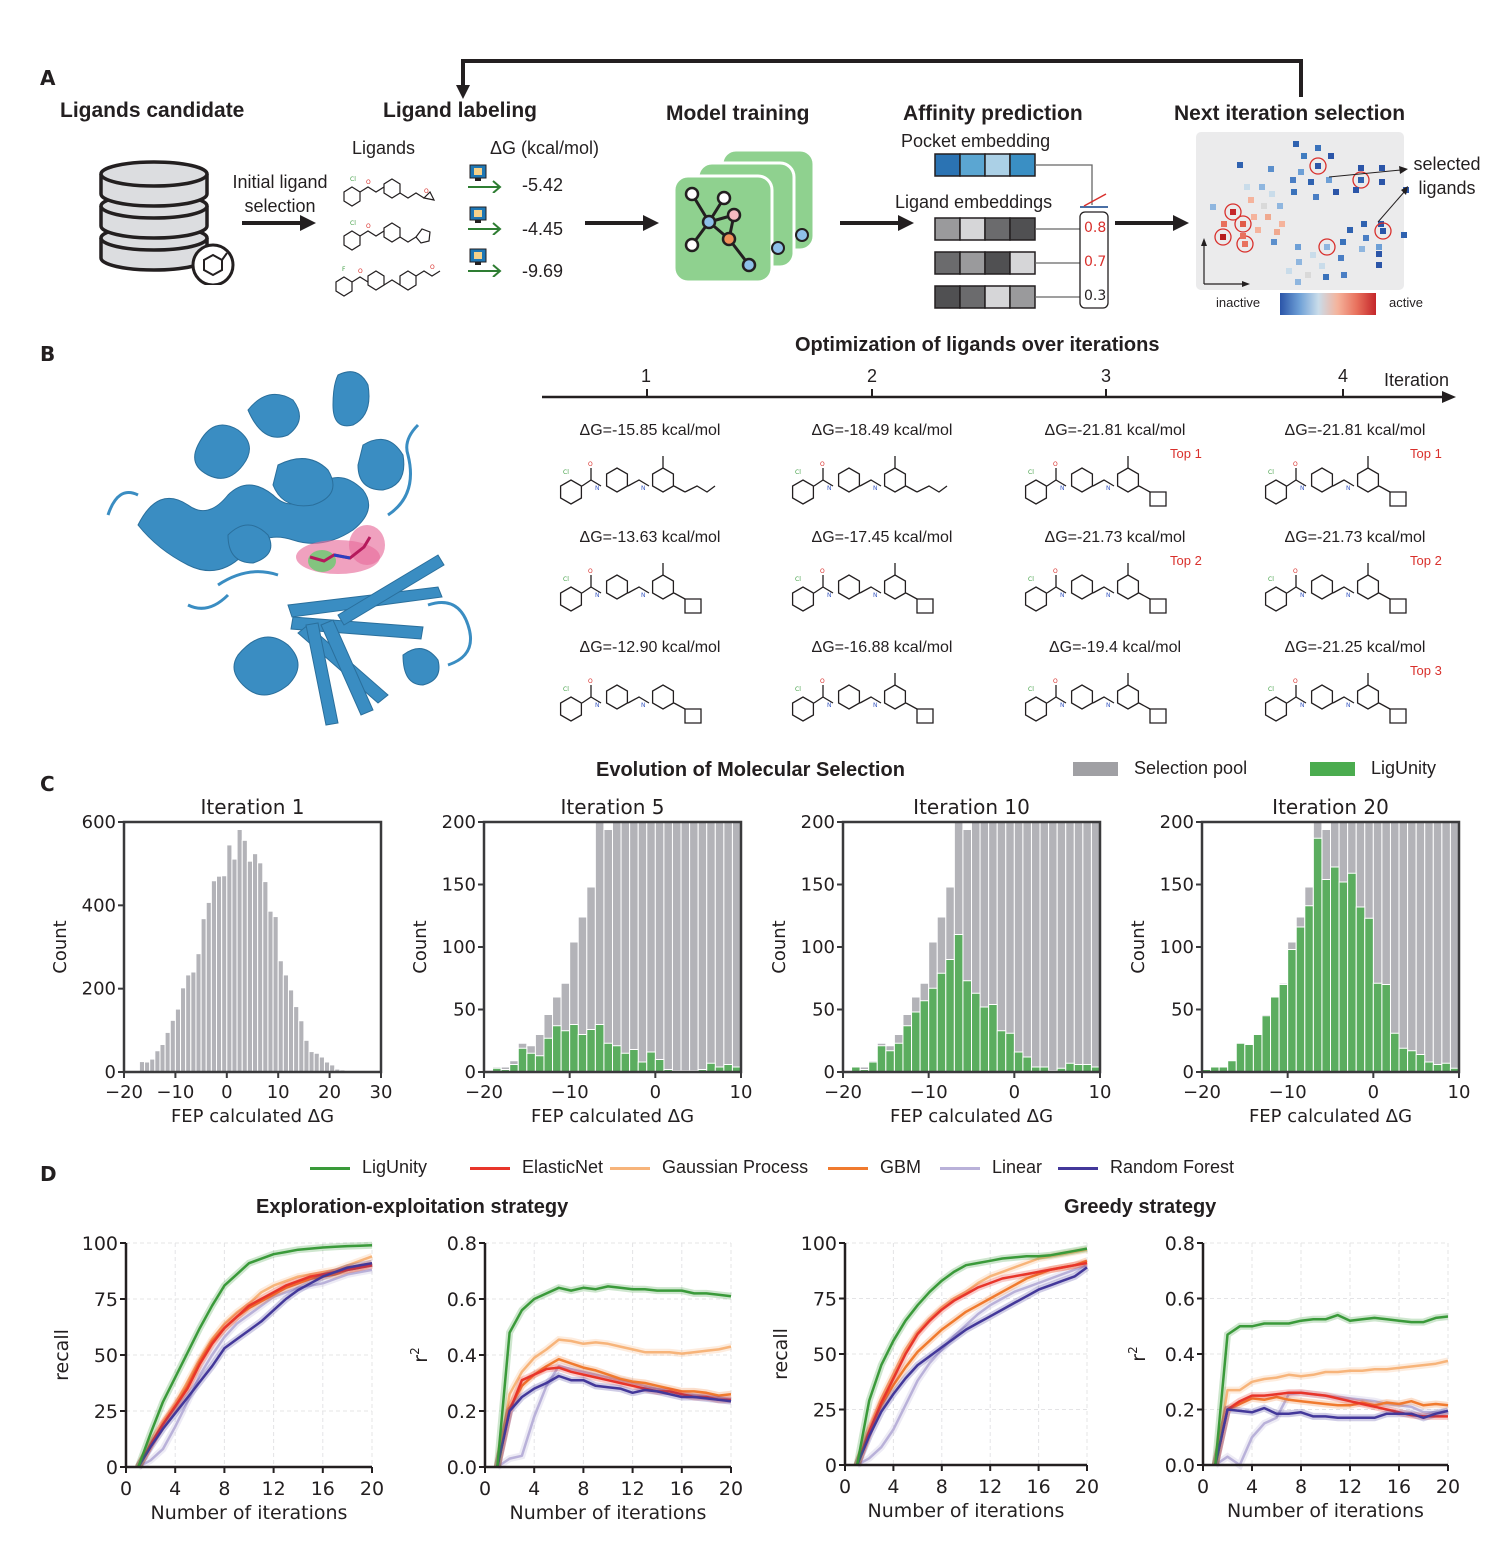 The image size is (1498, 1558). What do you see at coordinates (1095, 296) in the screenshot?
I see `score-value: 0.3` at bounding box center [1095, 296].